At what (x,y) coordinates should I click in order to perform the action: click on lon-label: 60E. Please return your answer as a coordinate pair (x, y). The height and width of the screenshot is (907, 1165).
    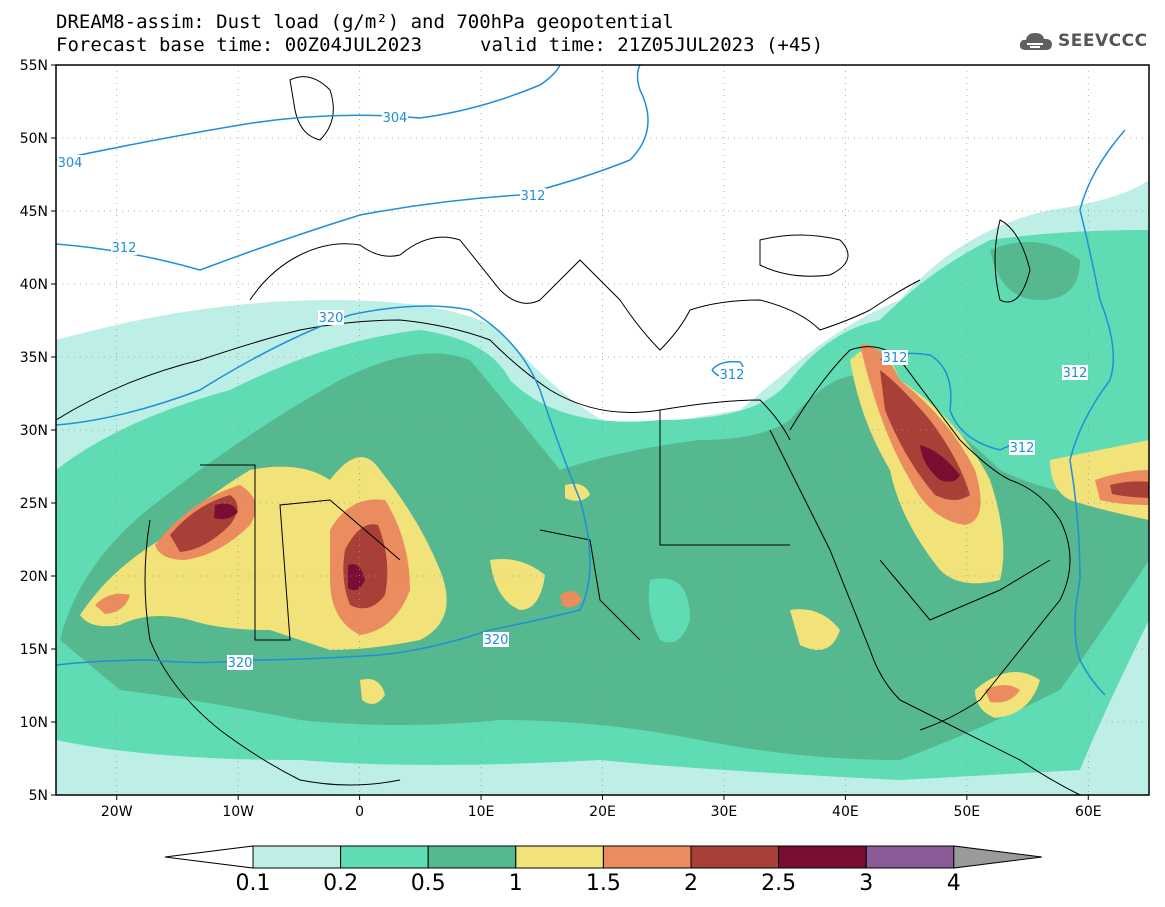
    Looking at the image, I should click on (1088, 812).